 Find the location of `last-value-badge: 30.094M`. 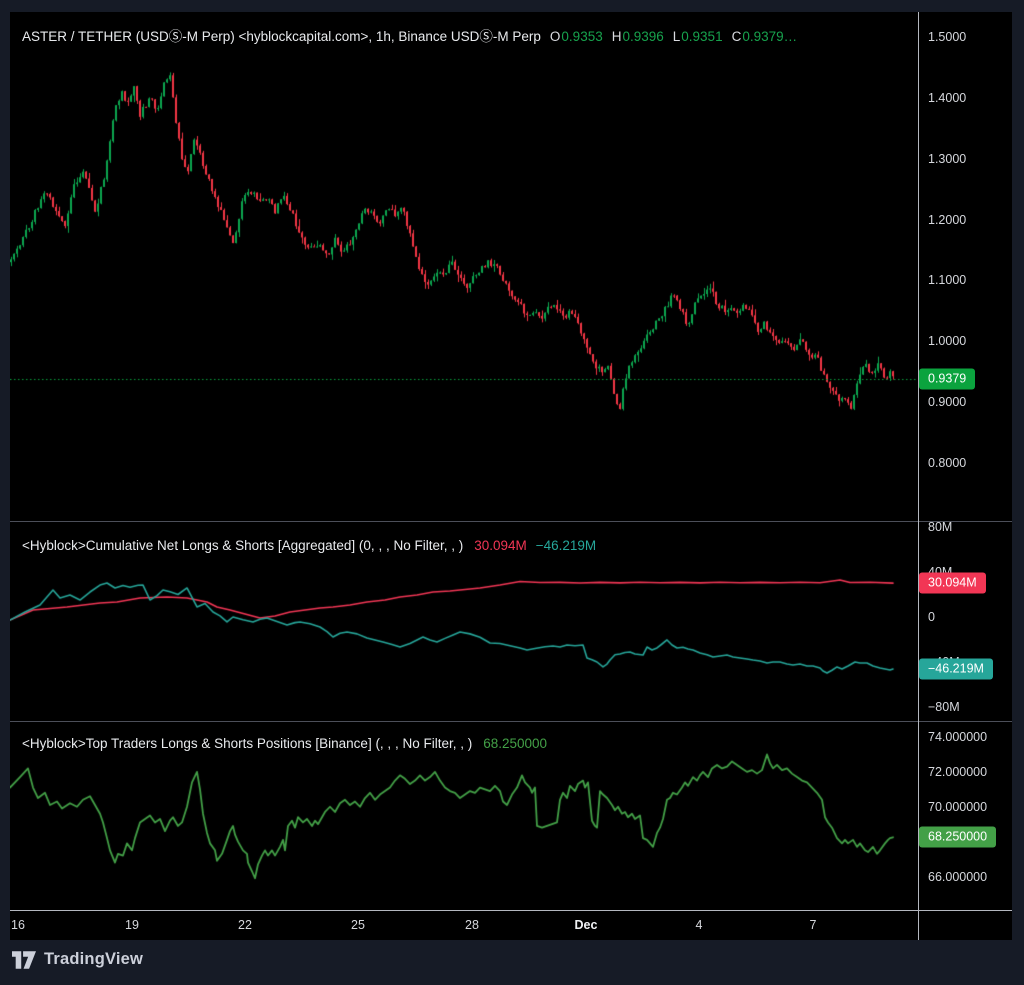

last-value-badge: 30.094M is located at coordinates (952, 583).